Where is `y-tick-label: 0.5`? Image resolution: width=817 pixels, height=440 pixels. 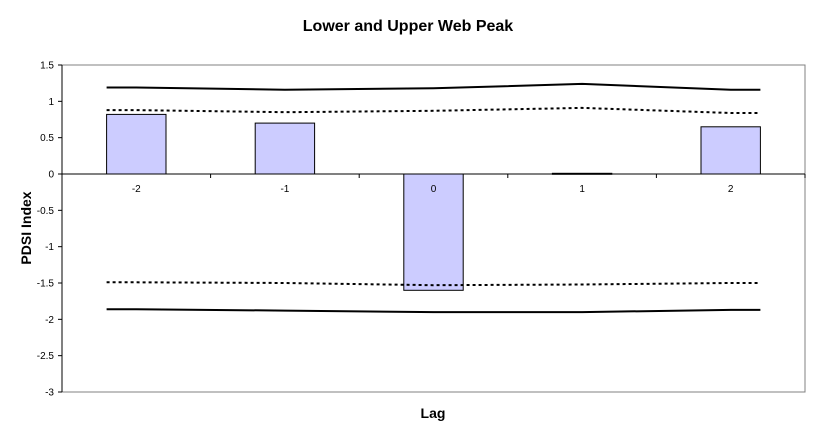 y-tick-label: 0.5 is located at coordinates (47, 138).